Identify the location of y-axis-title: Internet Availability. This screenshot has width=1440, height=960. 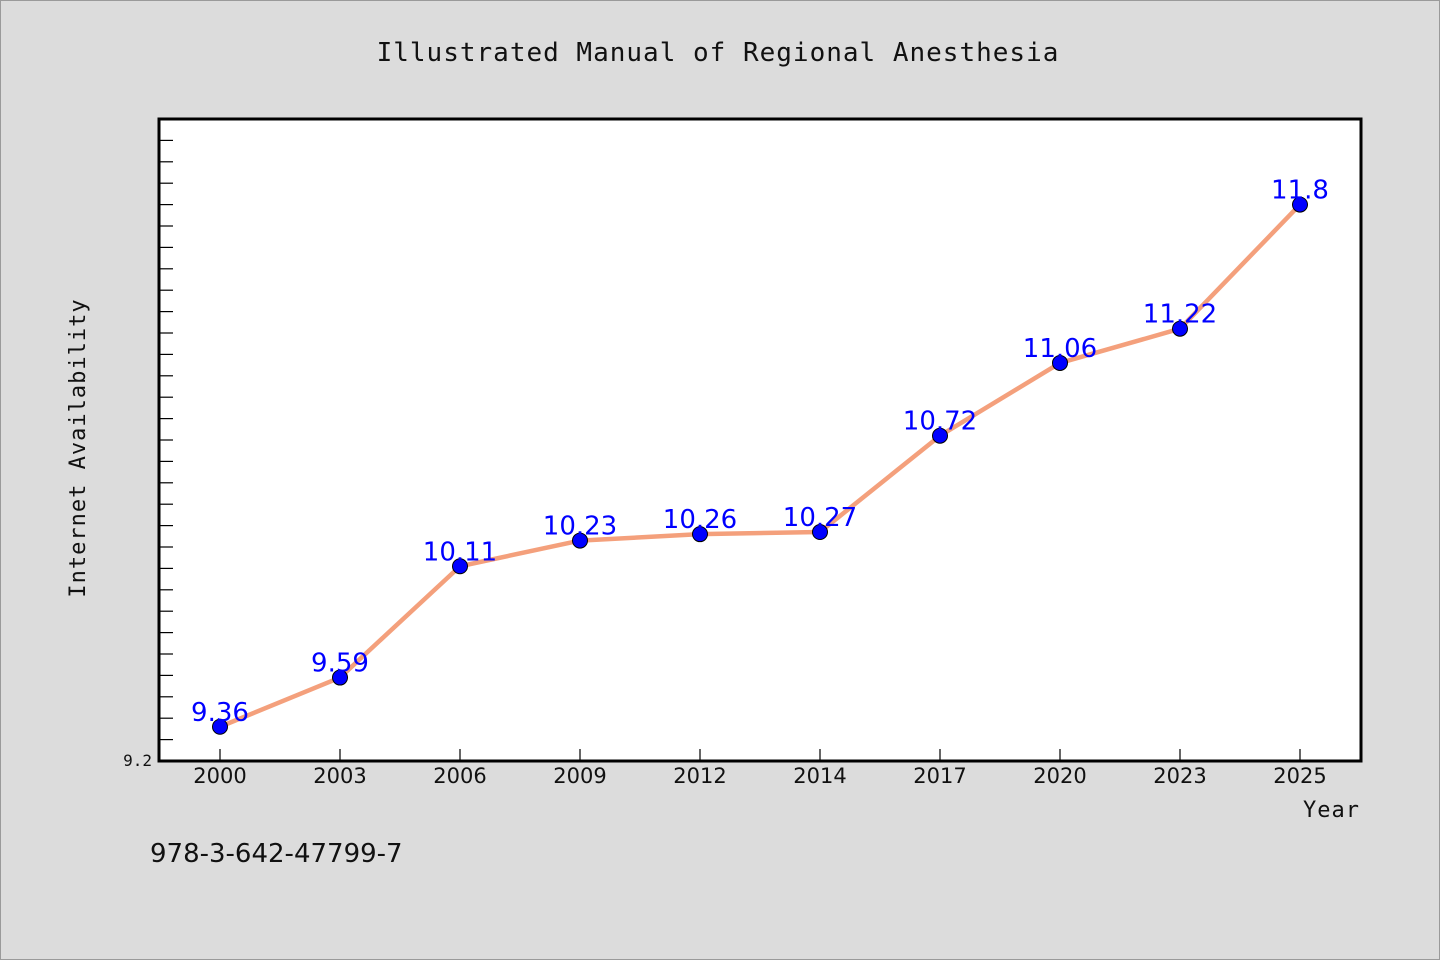
(78, 447).